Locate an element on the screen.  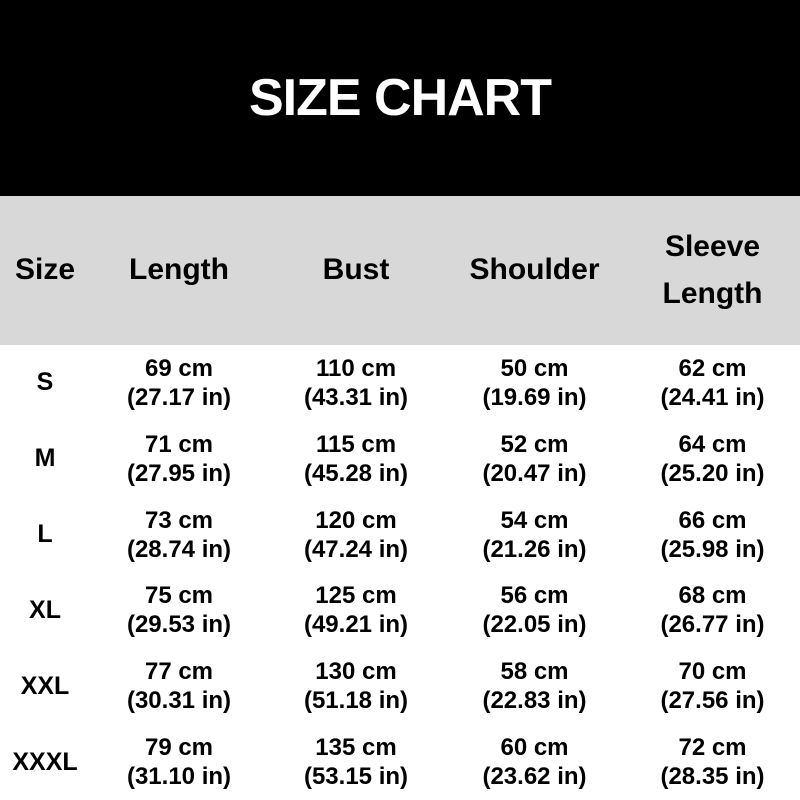
shoulder-cell: 50 cm (19.69 in) is located at coordinates (534, 383).